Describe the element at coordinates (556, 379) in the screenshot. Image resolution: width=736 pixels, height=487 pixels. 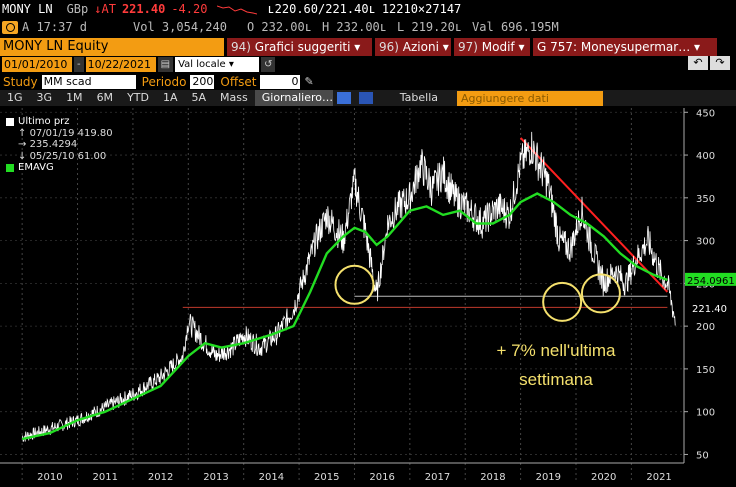
I see `annotation-text: settimana` at that location.